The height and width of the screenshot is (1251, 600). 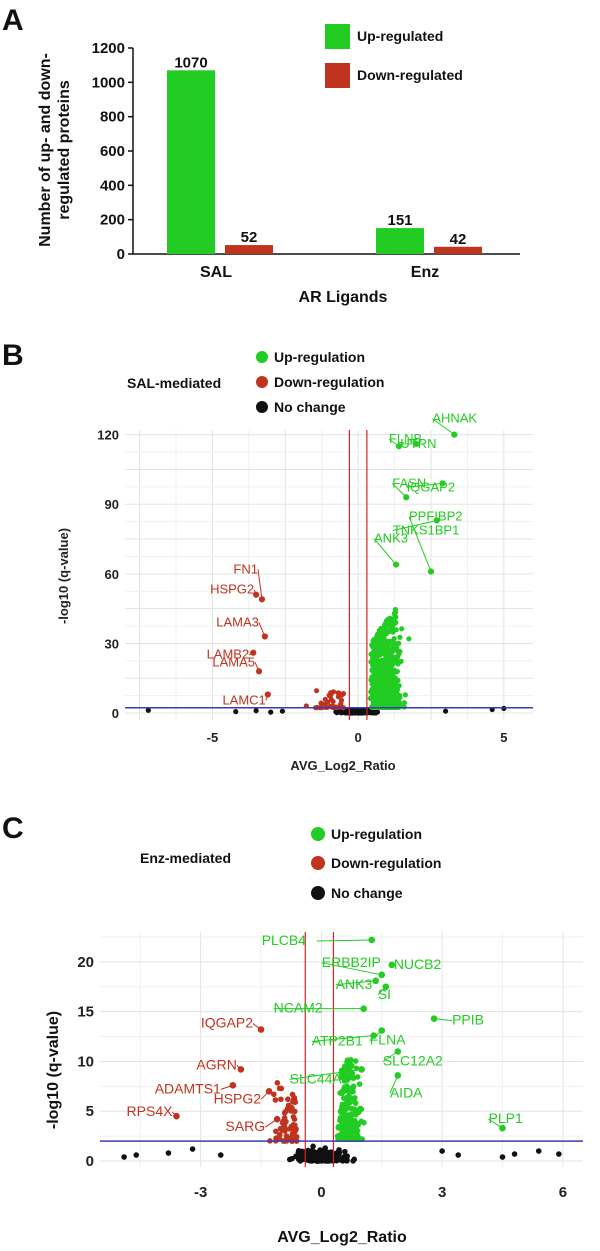 I want to click on gene-label-plcb4: PLCB4, so click(x=284, y=940).